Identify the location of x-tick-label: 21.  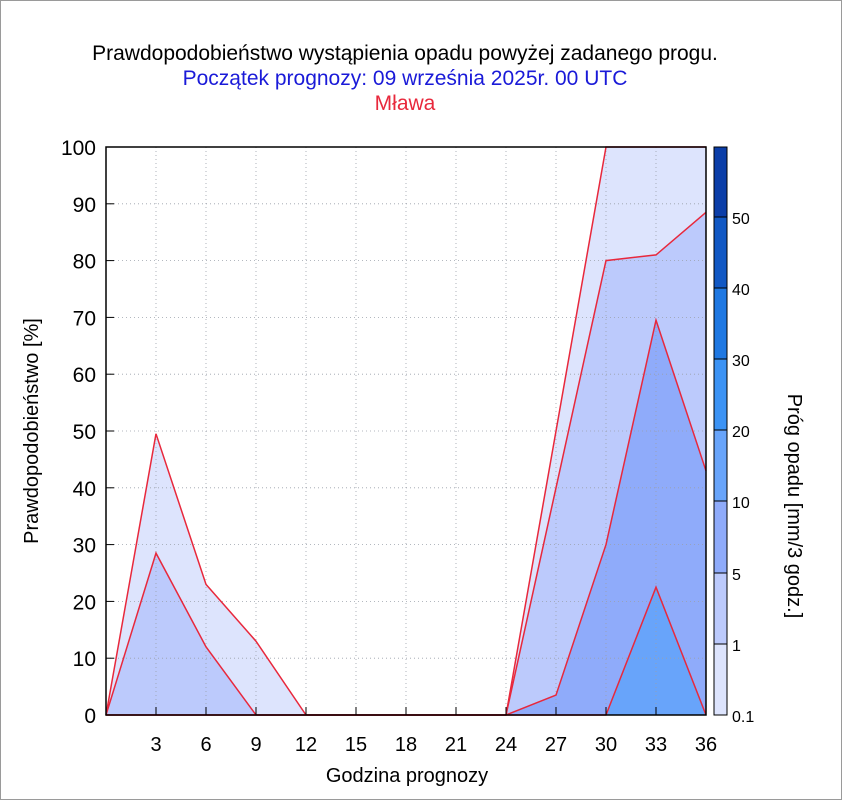
(456, 745).